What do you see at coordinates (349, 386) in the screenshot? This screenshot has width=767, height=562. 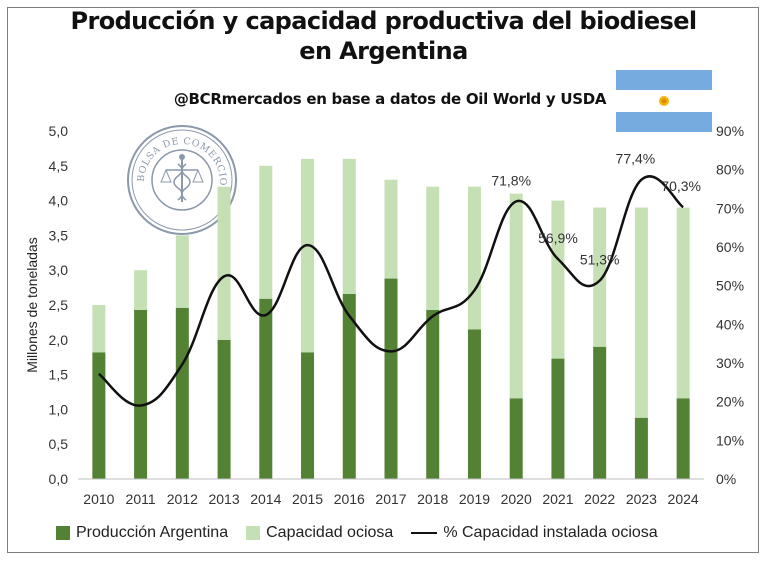 I see `bar-produccion-2016` at bounding box center [349, 386].